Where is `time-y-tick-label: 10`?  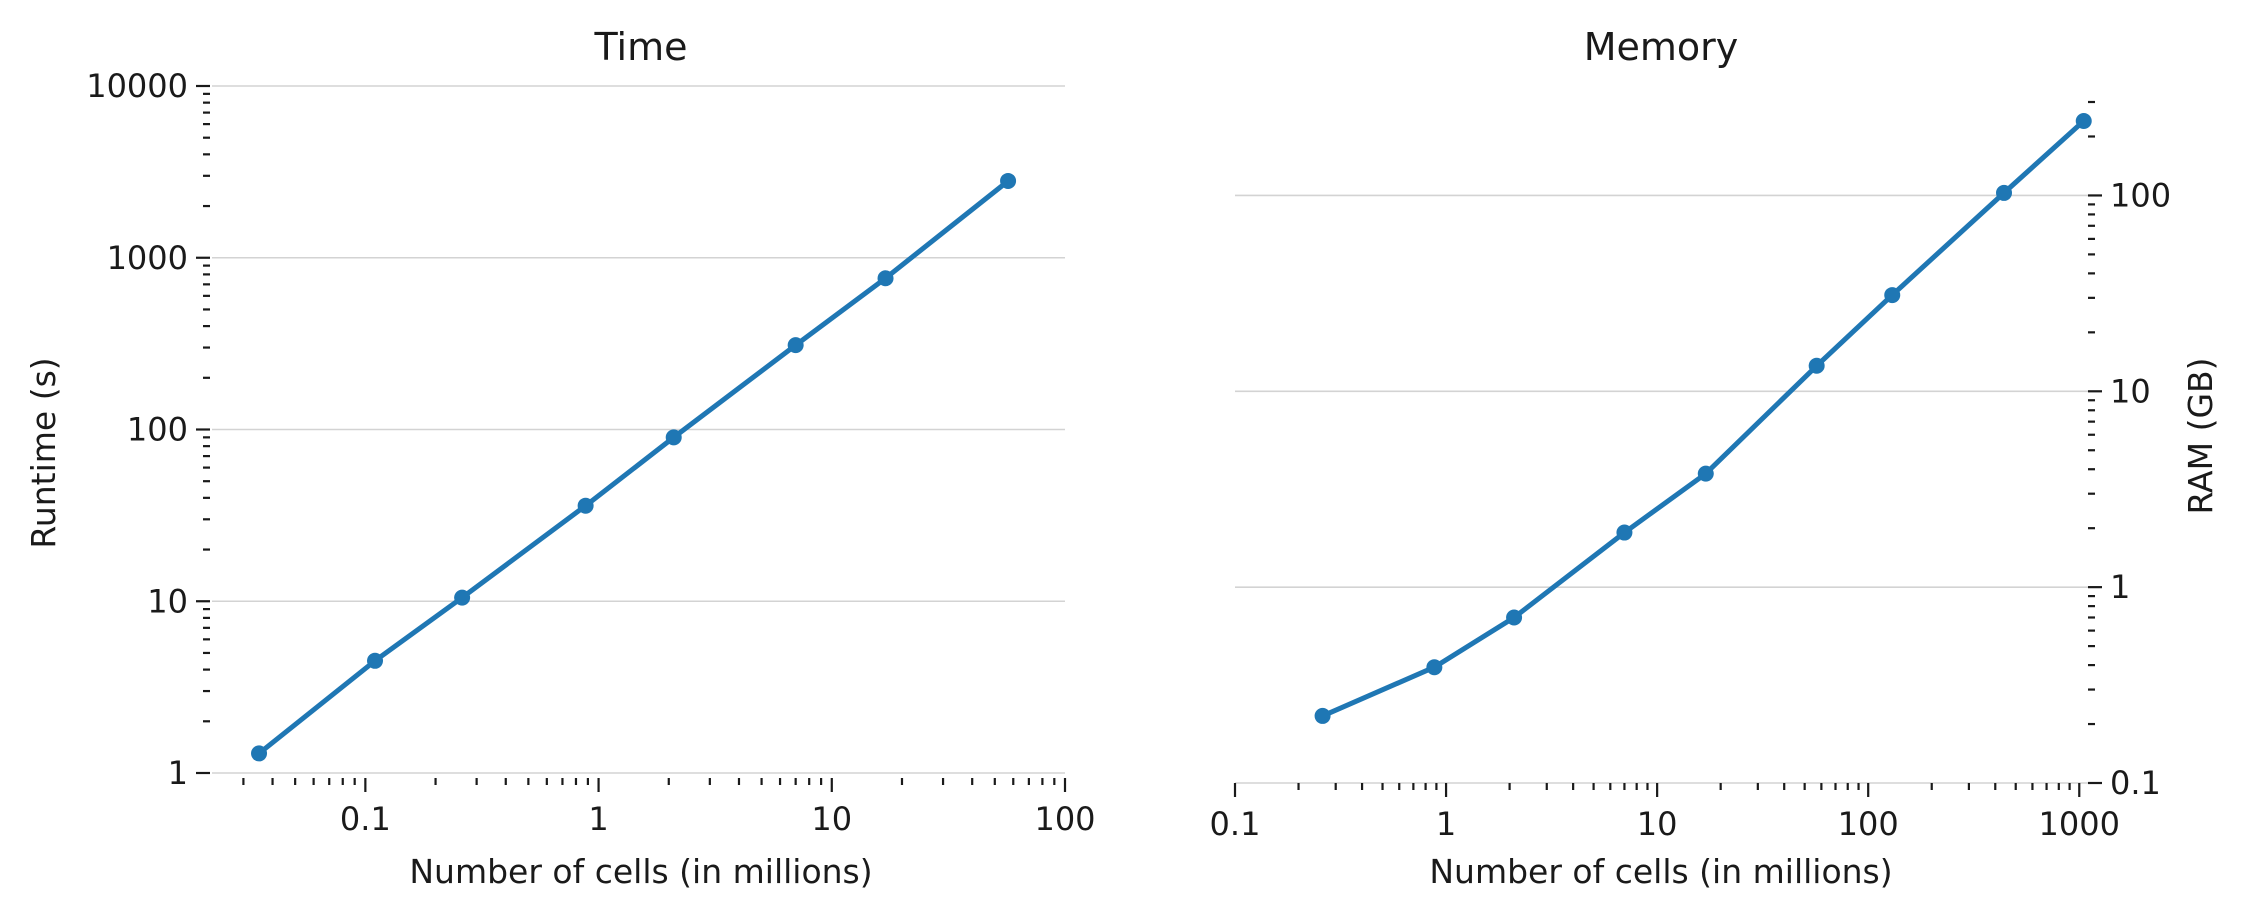 time-y-tick-label: 10 is located at coordinates (167, 601).